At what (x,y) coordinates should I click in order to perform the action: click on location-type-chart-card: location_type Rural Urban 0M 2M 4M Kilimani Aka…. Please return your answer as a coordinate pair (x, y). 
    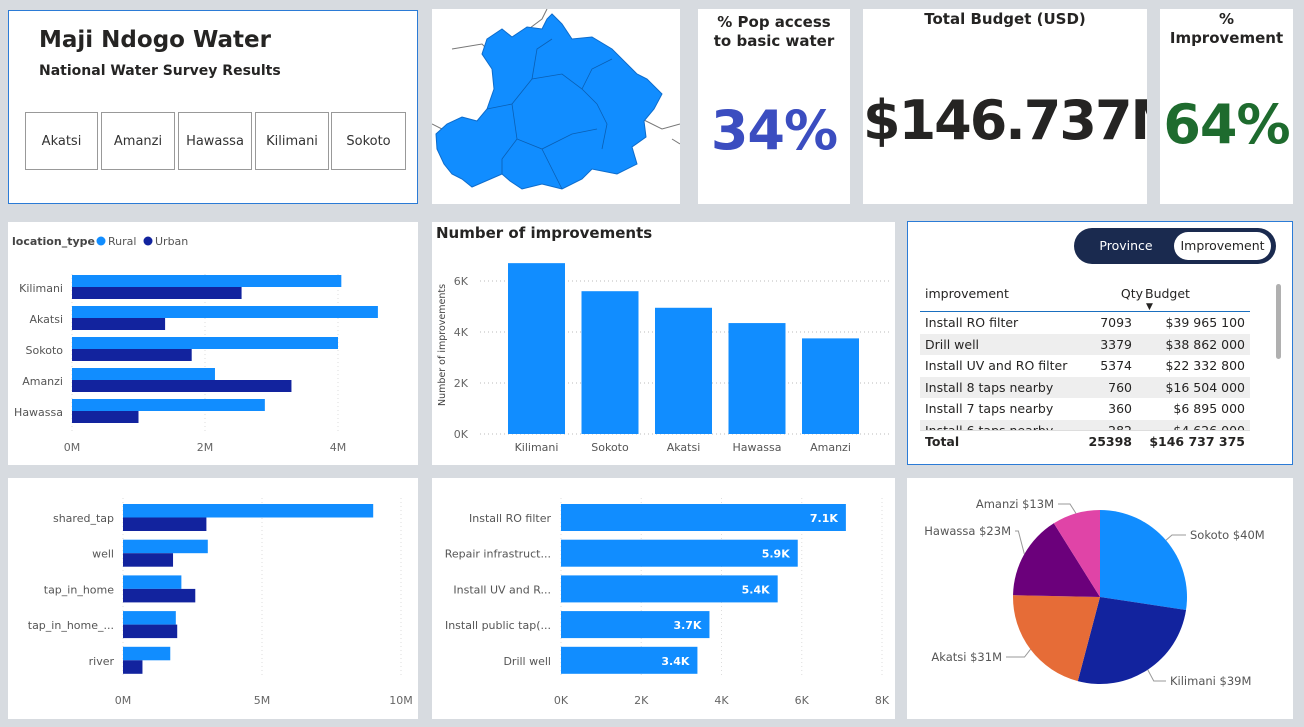
    Looking at the image, I should click on (213, 343).